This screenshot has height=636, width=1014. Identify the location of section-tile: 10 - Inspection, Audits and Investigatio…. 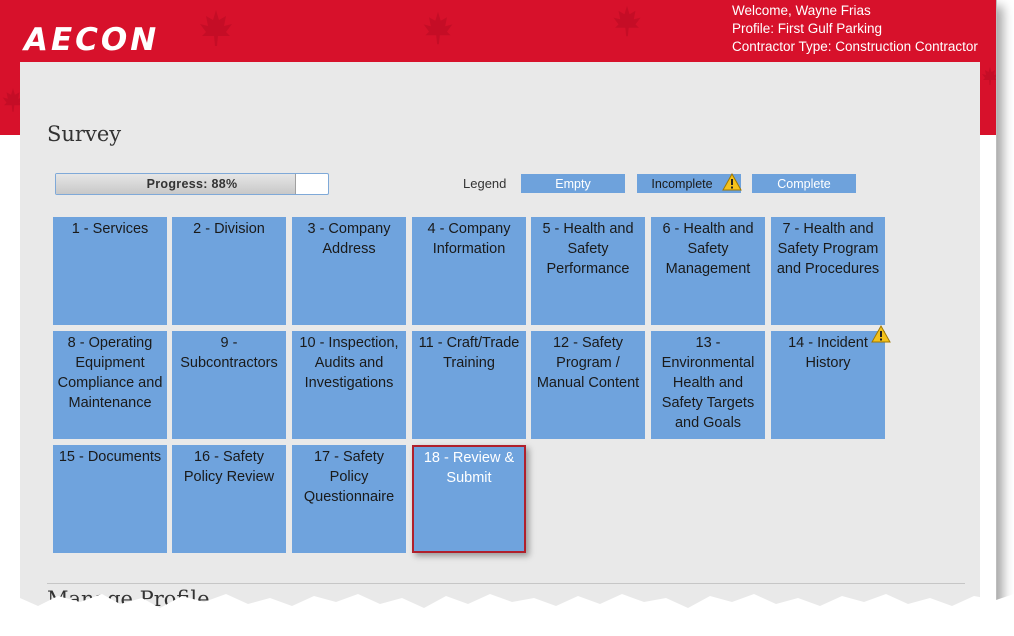
(349, 385).